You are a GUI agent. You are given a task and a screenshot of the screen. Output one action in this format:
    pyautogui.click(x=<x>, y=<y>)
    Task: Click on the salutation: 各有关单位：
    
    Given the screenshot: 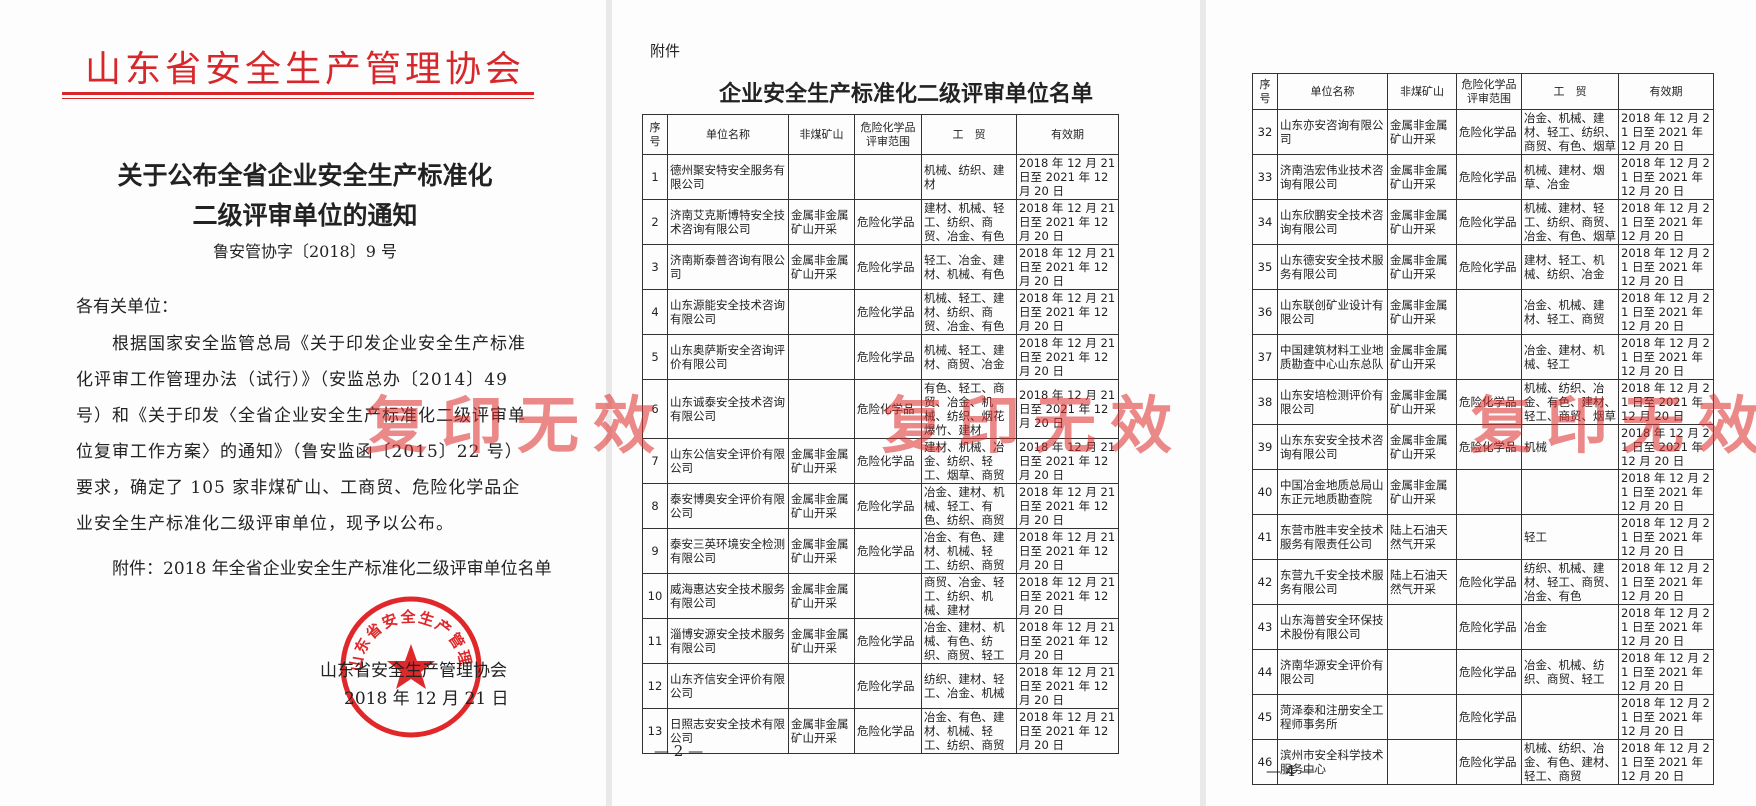 What is the action you would take?
    pyautogui.click(x=127, y=307)
    